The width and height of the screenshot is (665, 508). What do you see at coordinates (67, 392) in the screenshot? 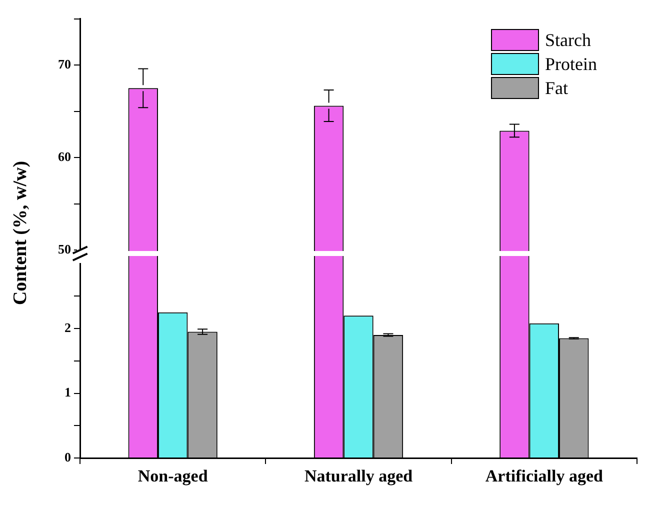
I see `y-tick-label: 1` at bounding box center [67, 392].